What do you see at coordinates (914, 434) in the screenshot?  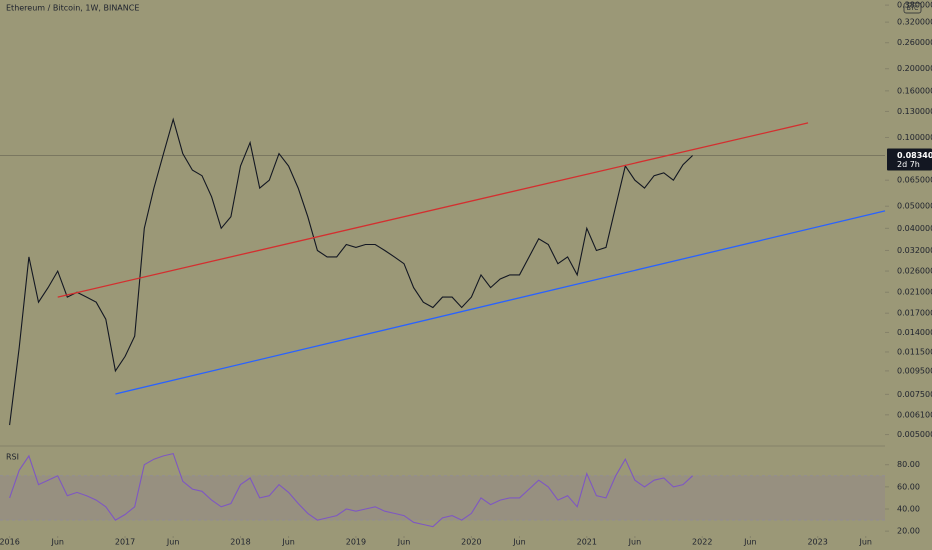 I see `y-tick-label: 0.005000` at bounding box center [914, 434].